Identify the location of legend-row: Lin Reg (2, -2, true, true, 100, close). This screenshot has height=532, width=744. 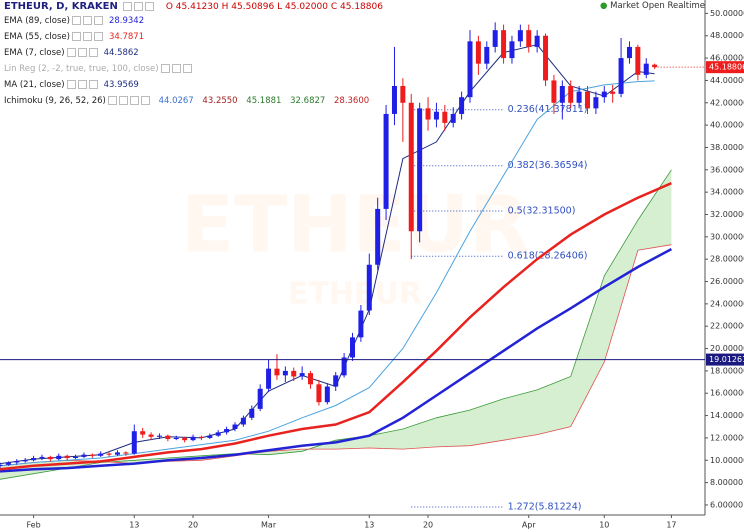
(98, 69).